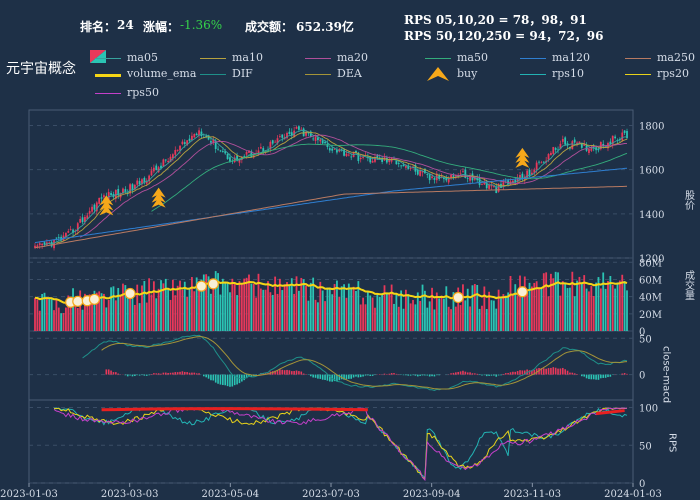  Describe the element at coordinates (242, 73) in the screenshot. I see `legend-label-DIF: DIF` at that location.